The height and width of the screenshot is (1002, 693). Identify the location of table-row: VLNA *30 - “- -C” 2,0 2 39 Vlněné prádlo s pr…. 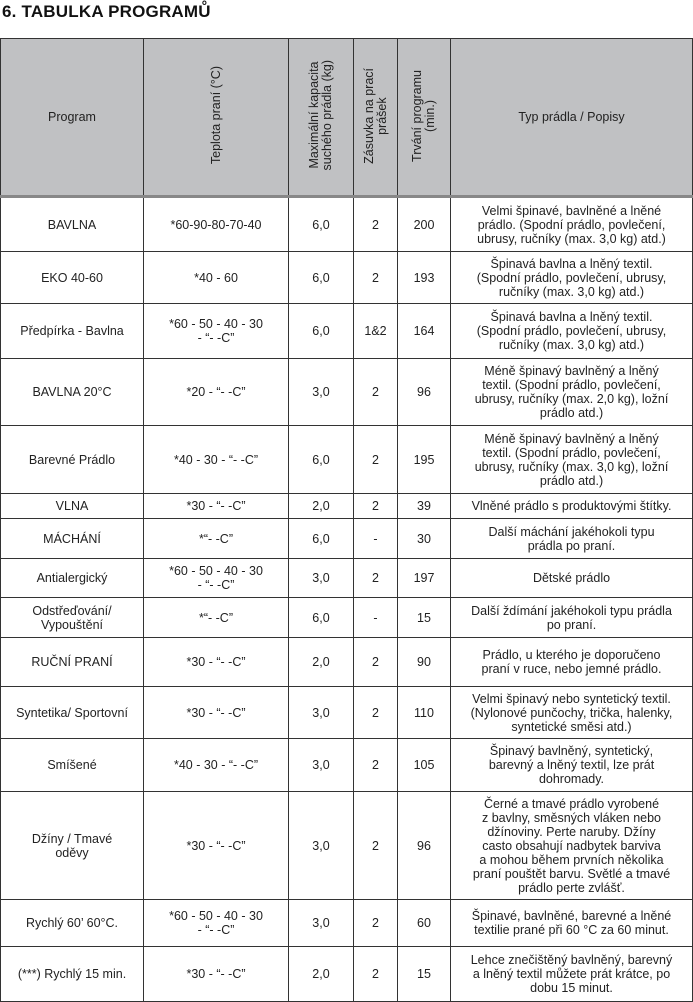
(346, 506).